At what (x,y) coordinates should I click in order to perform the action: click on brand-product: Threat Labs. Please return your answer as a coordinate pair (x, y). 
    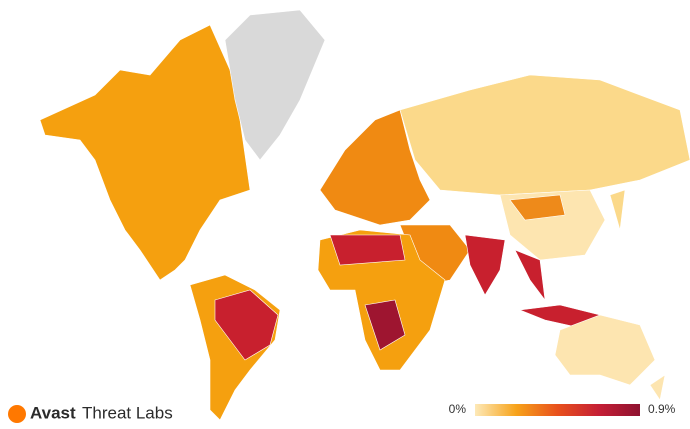
    Looking at the image, I should click on (127, 412).